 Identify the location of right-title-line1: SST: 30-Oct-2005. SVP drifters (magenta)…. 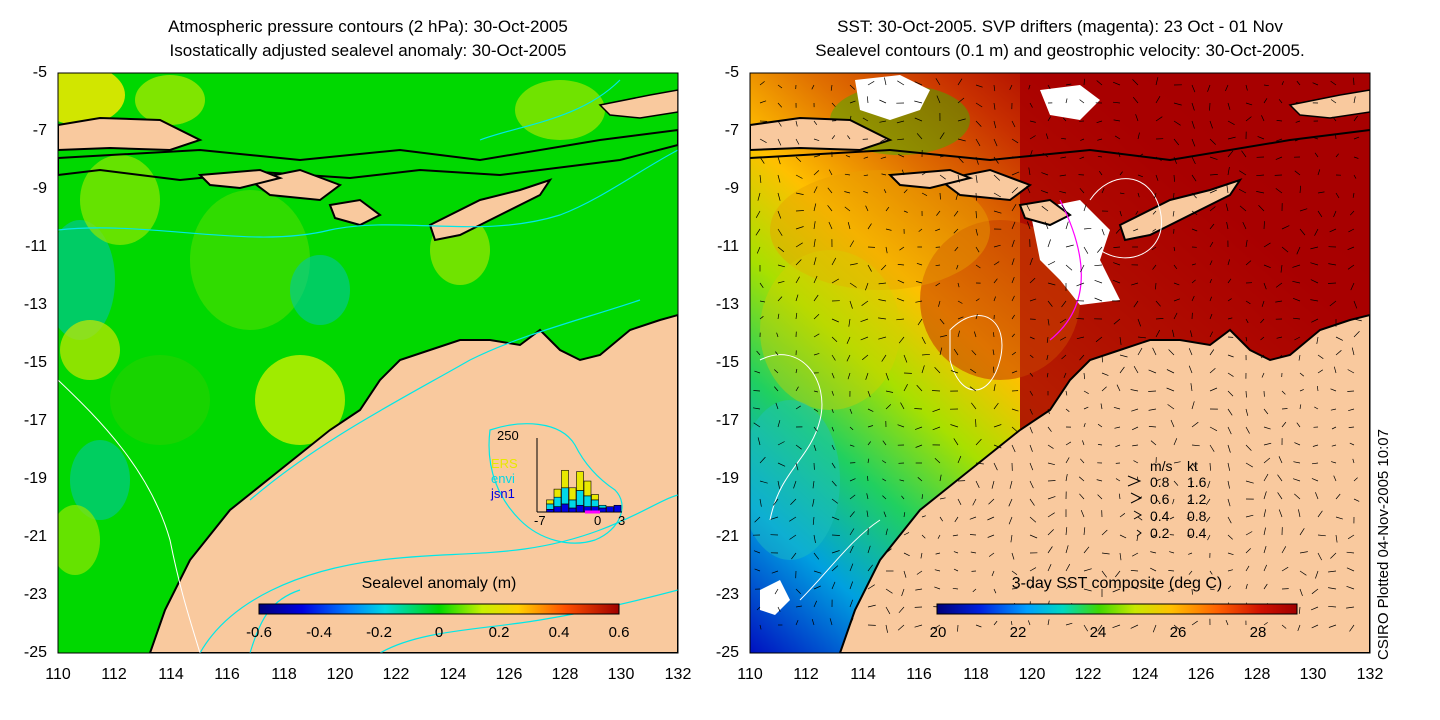
(1060, 26).